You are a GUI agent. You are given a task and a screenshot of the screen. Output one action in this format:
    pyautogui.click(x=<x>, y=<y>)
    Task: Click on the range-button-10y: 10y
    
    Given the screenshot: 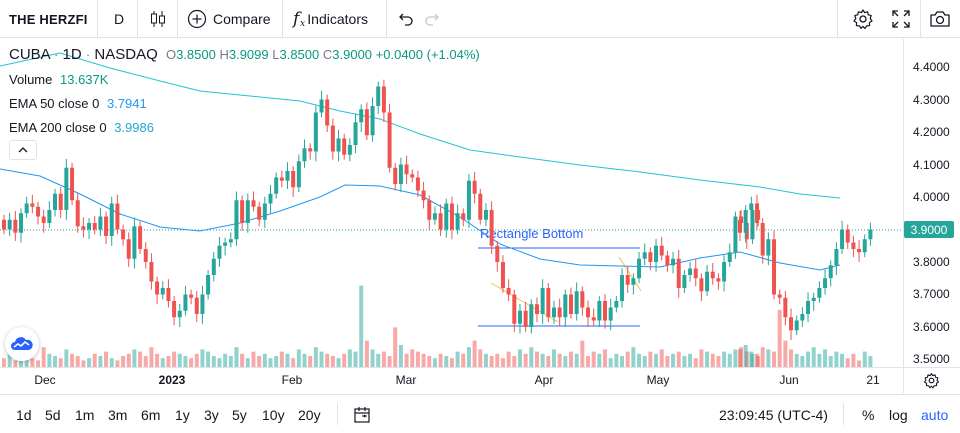 What is the action you would take?
    pyautogui.click(x=273, y=414)
    